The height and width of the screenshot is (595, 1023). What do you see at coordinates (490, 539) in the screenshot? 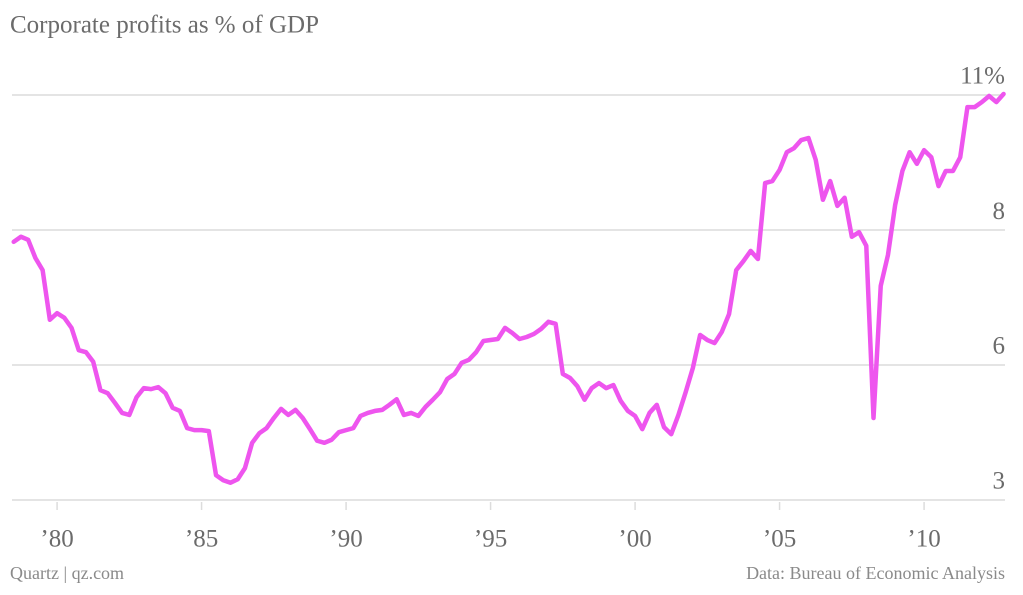
I see `x-tick-label: ’95` at bounding box center [490, 539].